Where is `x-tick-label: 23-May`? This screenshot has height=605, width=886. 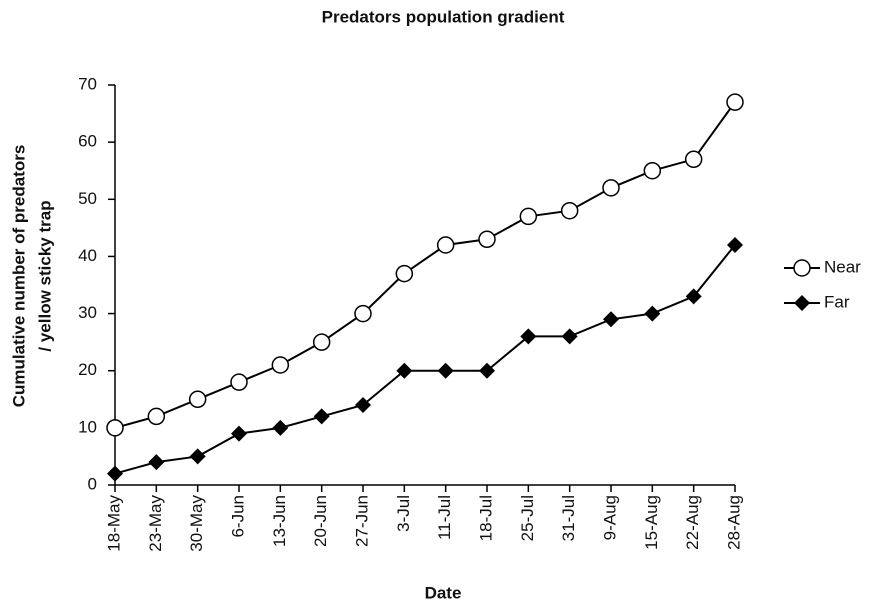 x-tick-label: 23-May is located at coordinates (155, 523).